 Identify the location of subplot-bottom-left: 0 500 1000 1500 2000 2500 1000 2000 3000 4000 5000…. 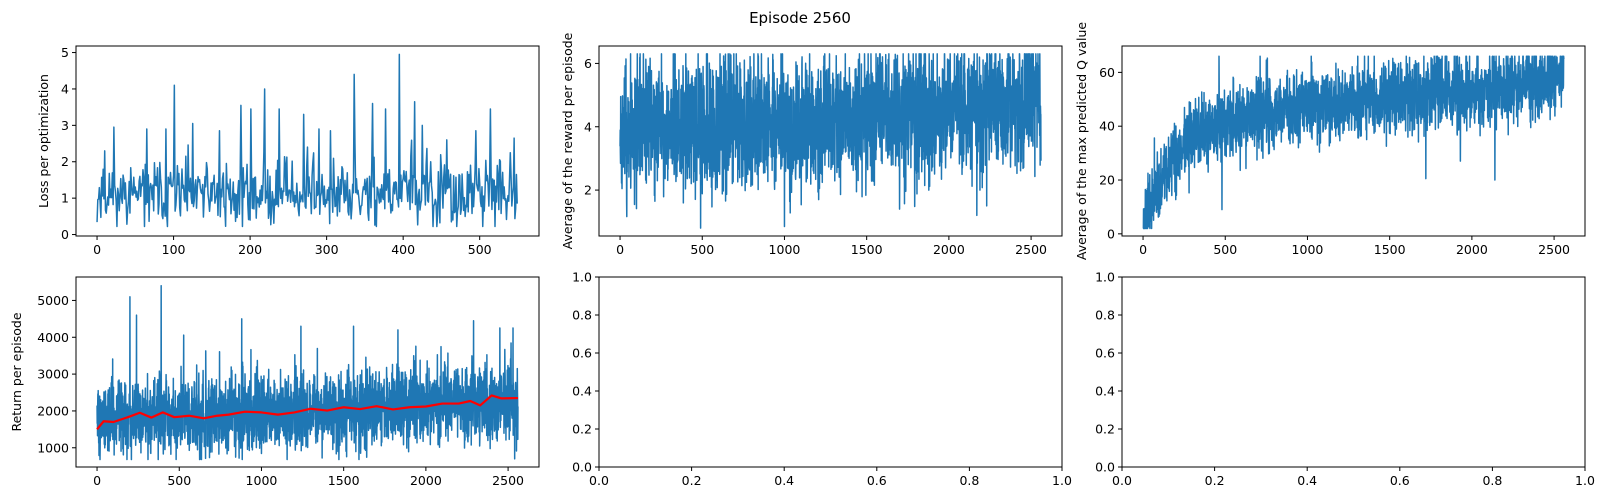
(274, 382).